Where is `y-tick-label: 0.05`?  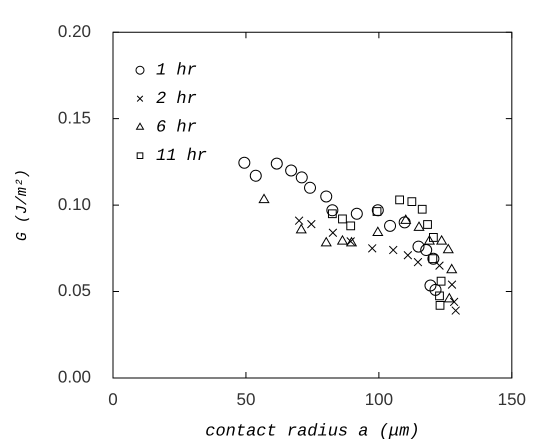 y-tick-label: 0.05 is located at coordinates (74, 290).